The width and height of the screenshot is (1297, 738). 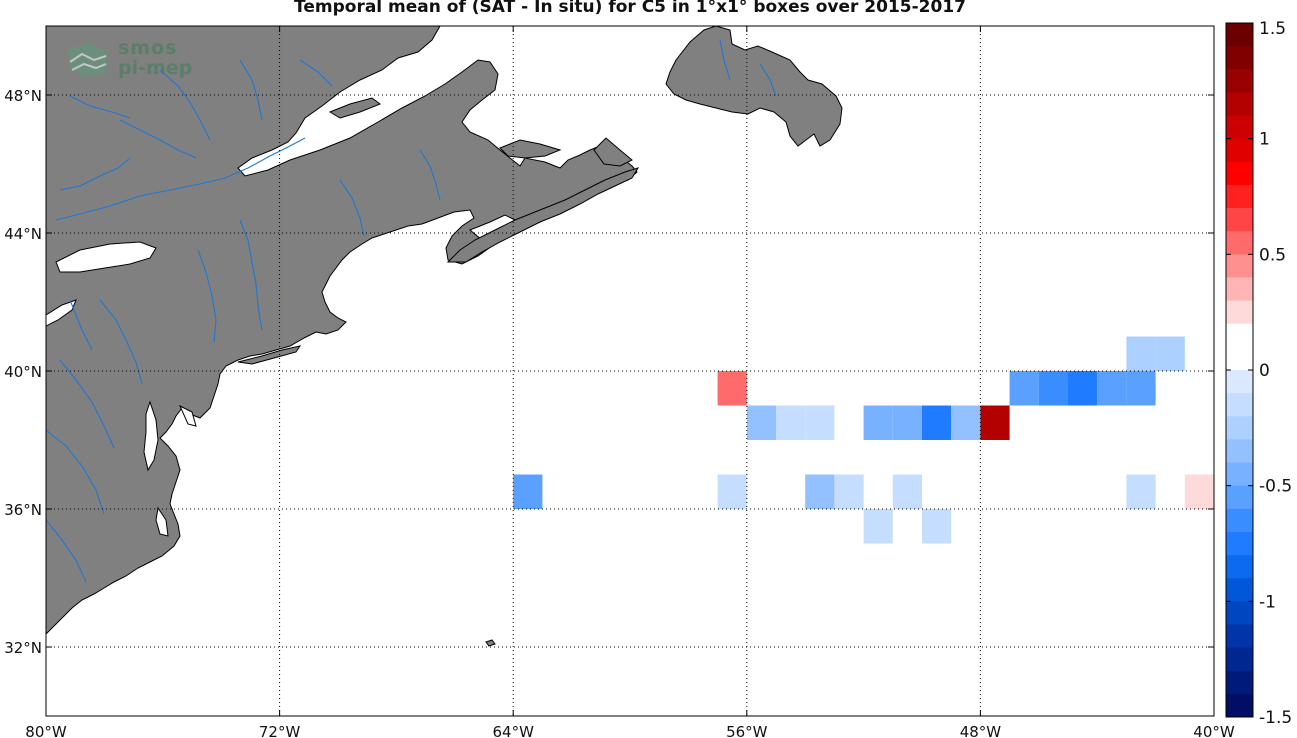 I want to click on colorbar-tick-label: -0.5, so click(x=1275, y=487).